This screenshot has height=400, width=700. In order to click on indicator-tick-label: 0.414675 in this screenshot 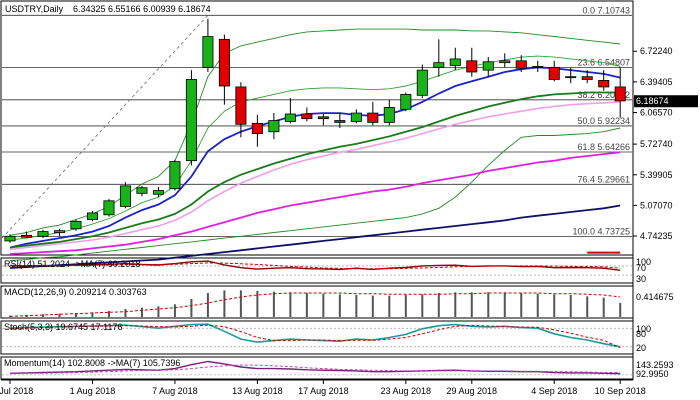, I will do `click(655, 297)`.